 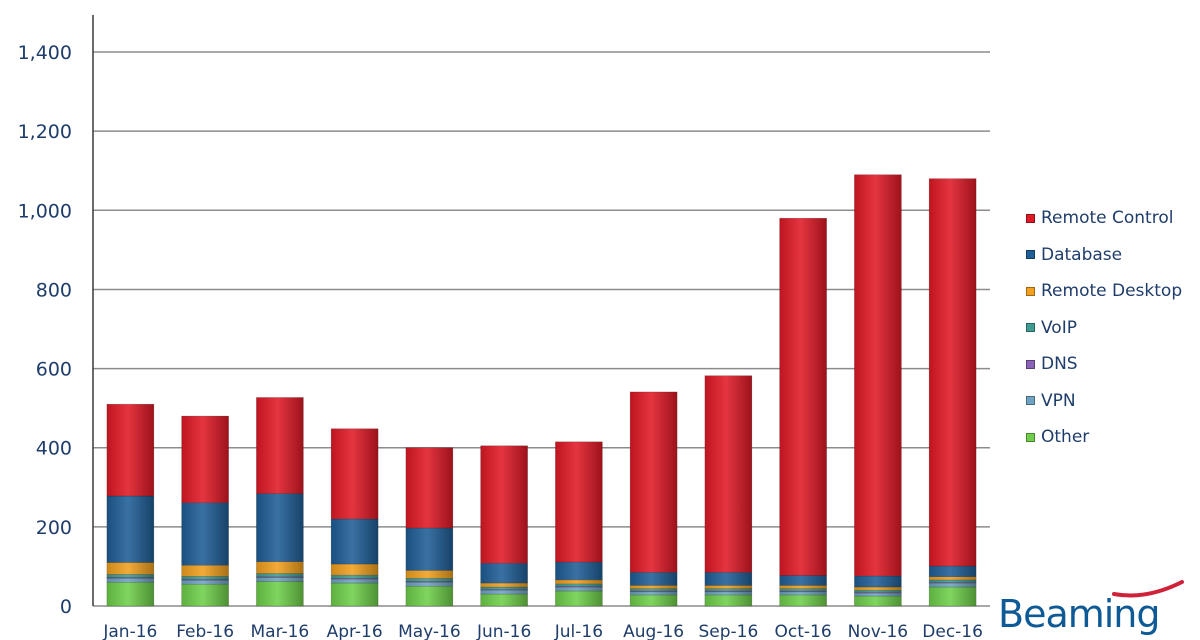 I want to click on legend-label: Other, so click(x=1065, y=437).